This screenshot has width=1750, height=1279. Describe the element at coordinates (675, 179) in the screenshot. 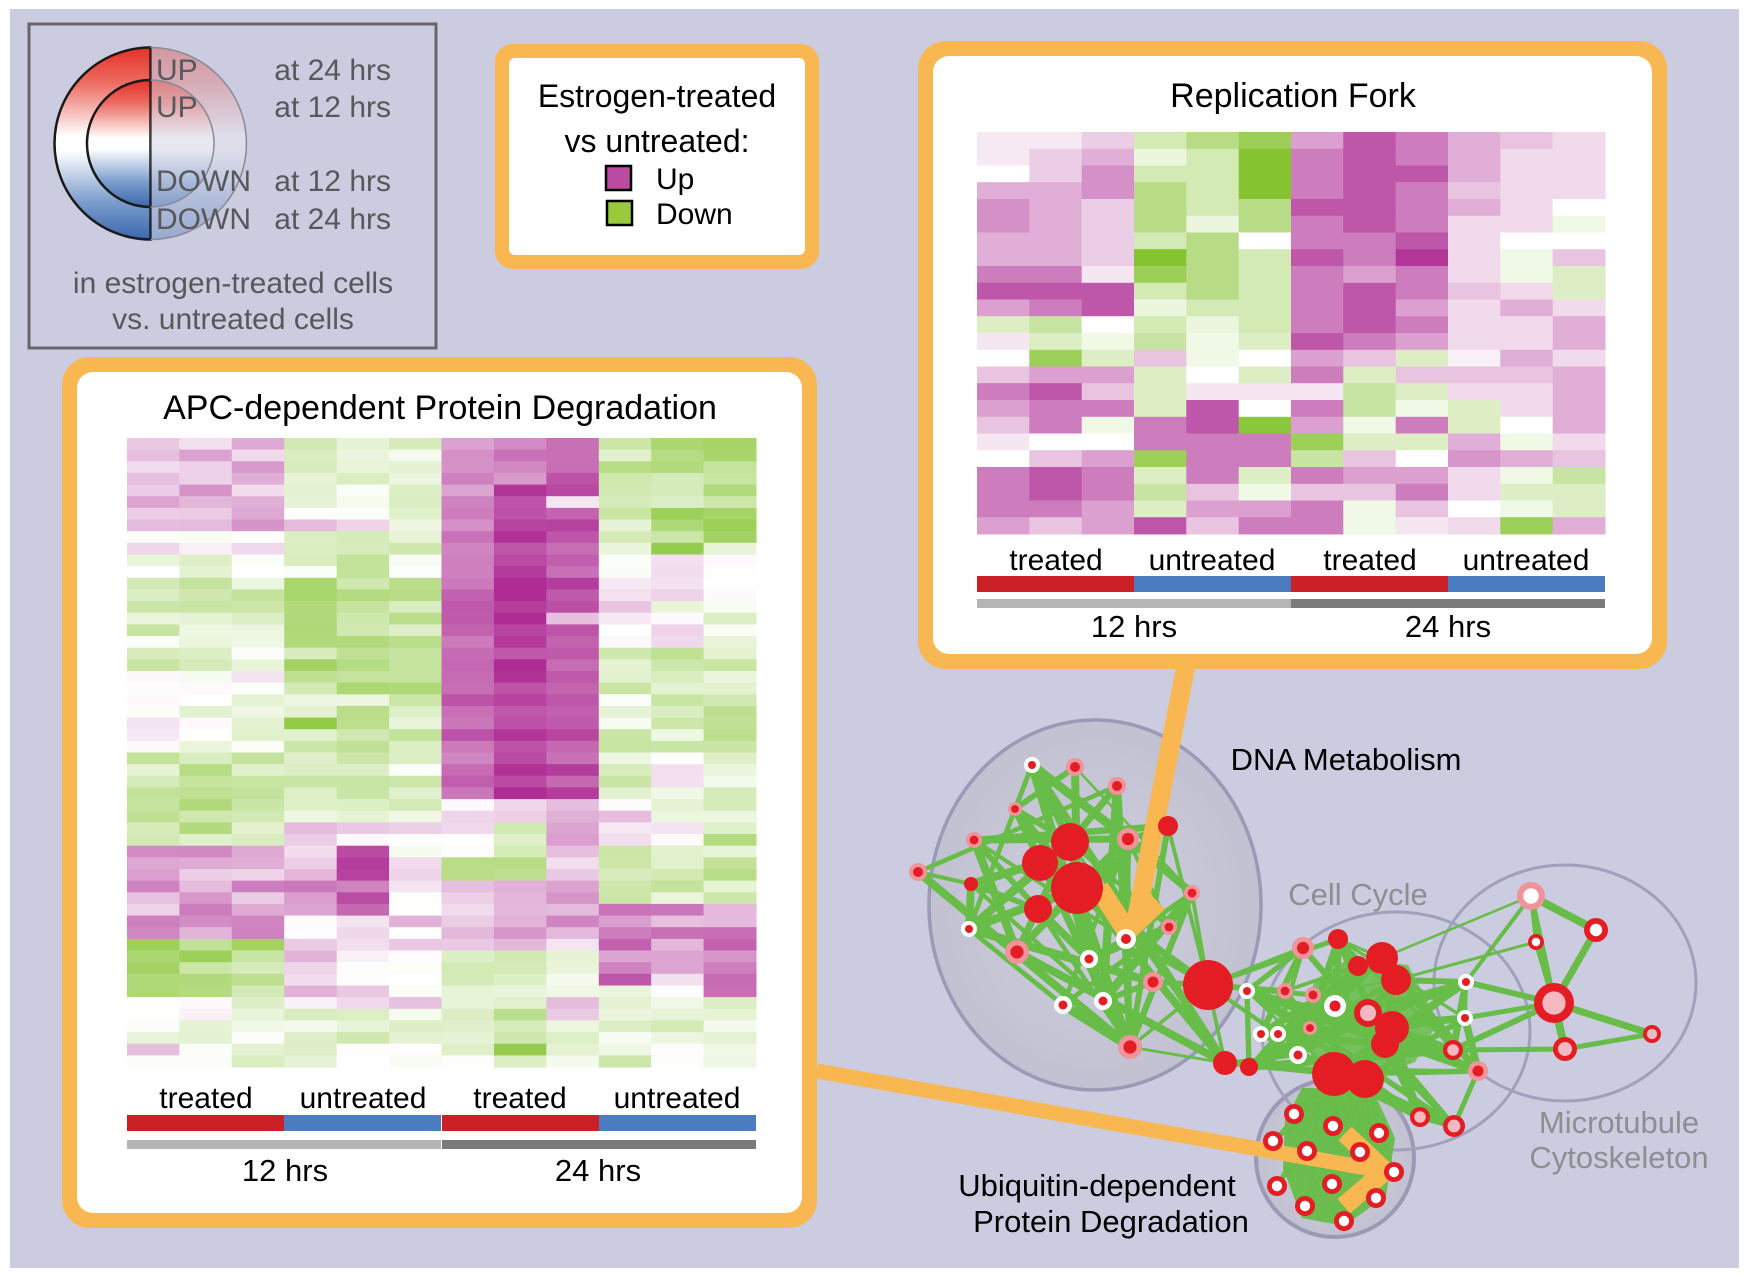

I see `svg-text: Up` at that location.